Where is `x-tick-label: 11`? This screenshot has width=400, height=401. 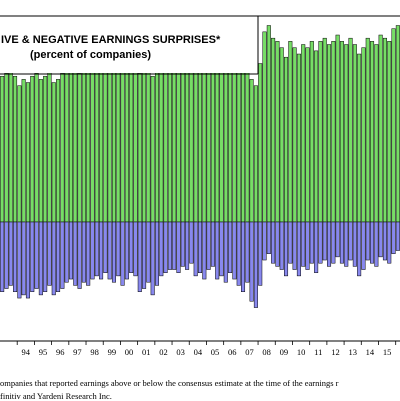
x-tick-label: 11 is located at coordinates (318, 352).